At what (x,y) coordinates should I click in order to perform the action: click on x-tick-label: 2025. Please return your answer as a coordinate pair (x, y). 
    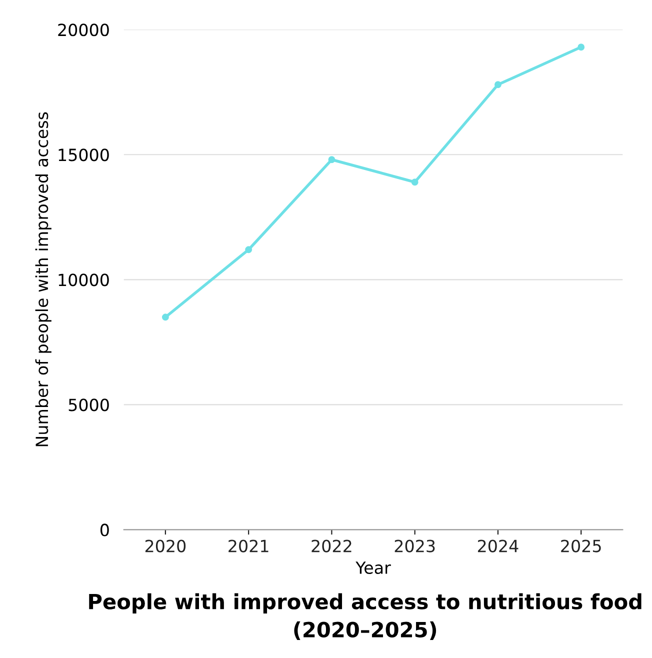
    Looking at the image, I should click on (581, 546).